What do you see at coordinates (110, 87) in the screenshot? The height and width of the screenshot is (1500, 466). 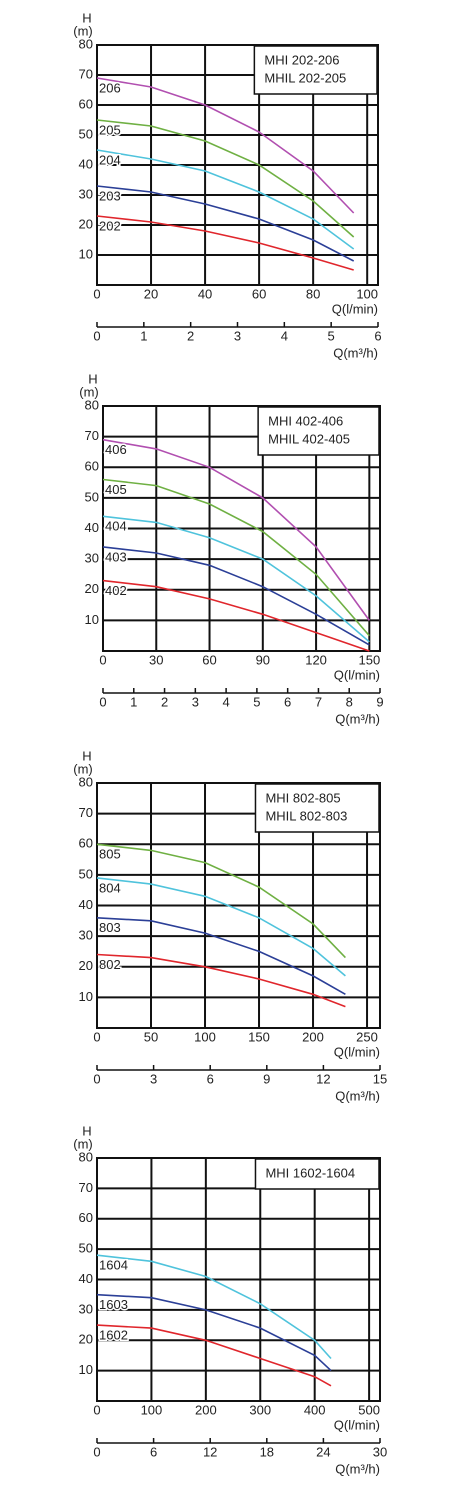 I see `curve-label: 206` at bounding box center [110, 87].